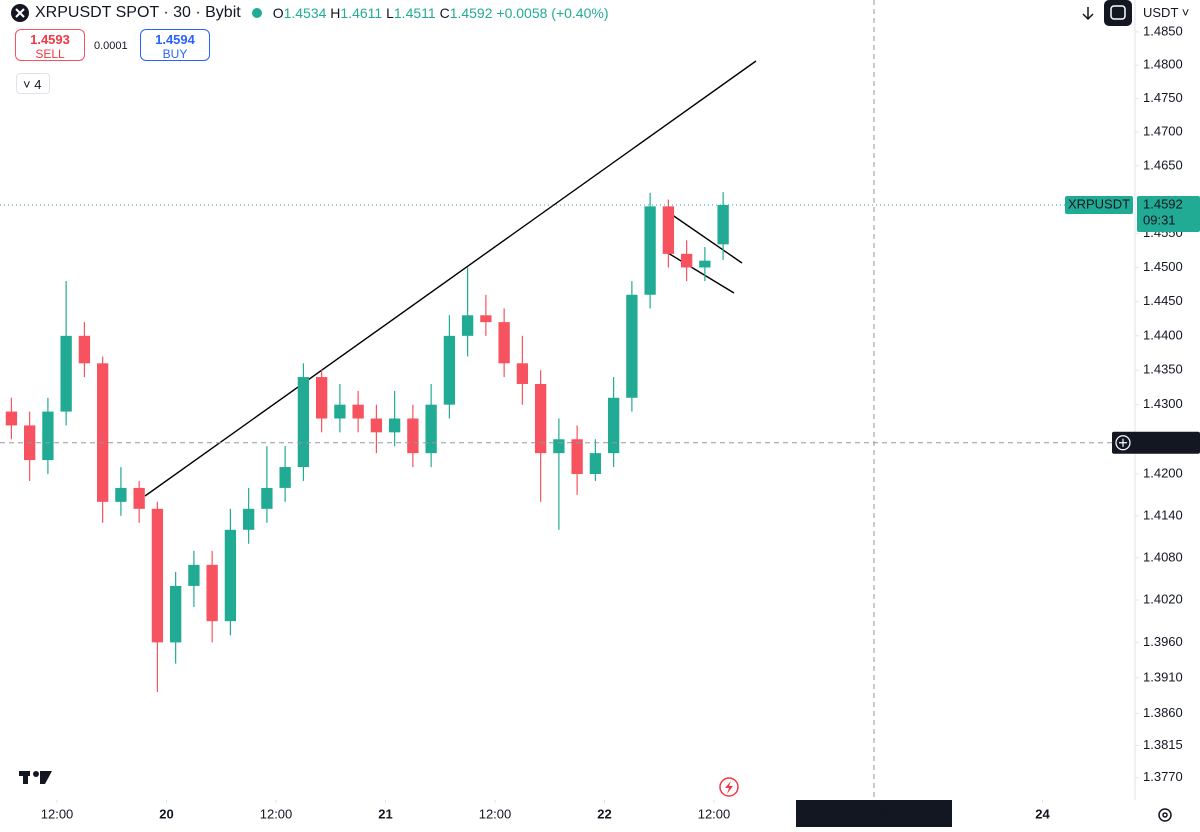 This screenshot has width=1200, height=832. Describe the element at coordinates (1163, 472) in the screenshot. I see `y-tick-label: 1.4200` at that location.